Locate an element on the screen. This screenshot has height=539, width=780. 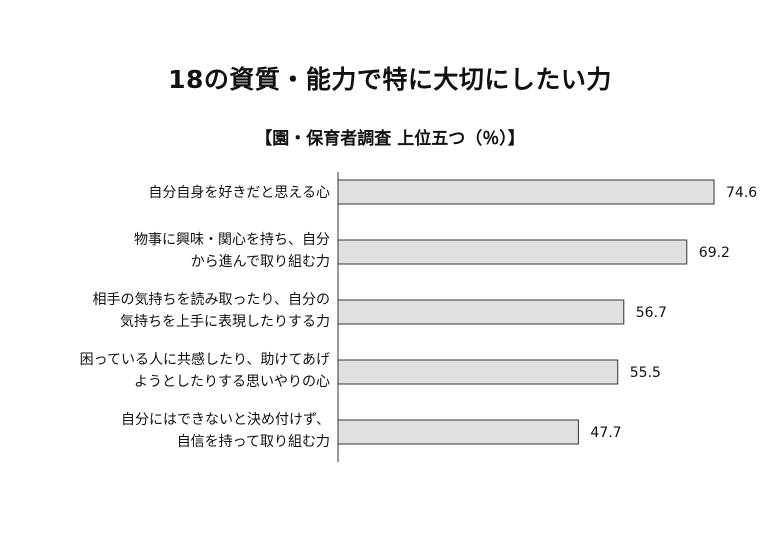
category-label-4-line-2: ようとしたりする思いやりの心 is located at coordinates (232, 382).